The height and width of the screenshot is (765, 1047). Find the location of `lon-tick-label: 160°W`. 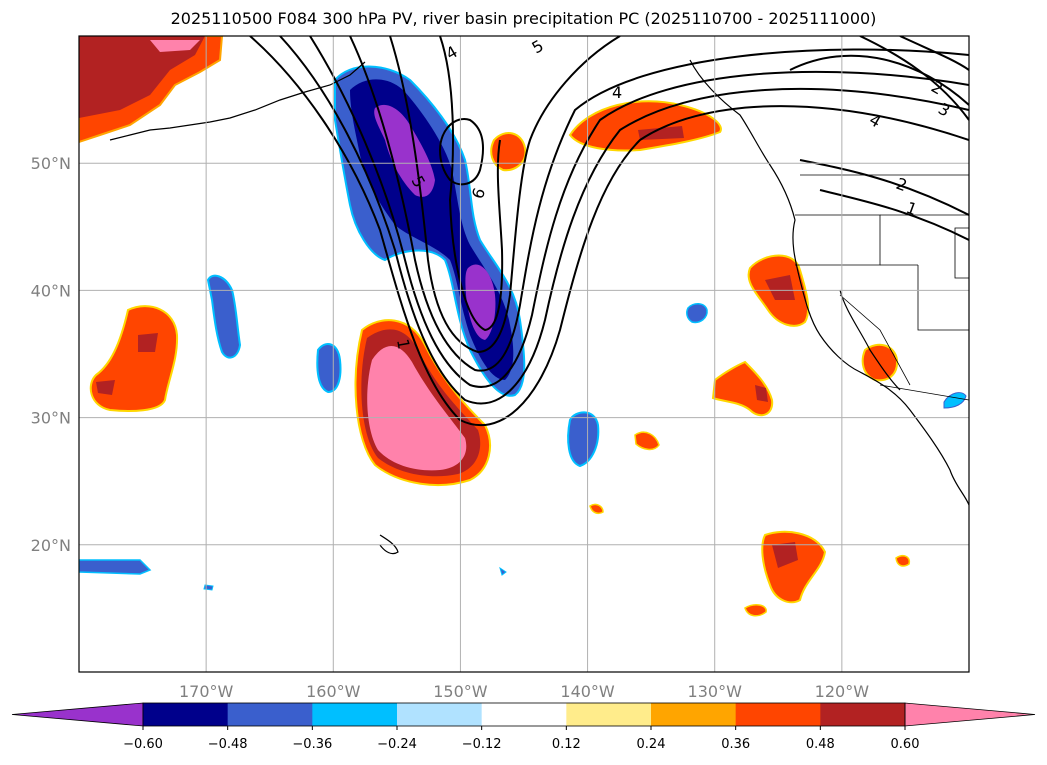

lon-tick-label: 160°W is located at coordinates (333, 691).